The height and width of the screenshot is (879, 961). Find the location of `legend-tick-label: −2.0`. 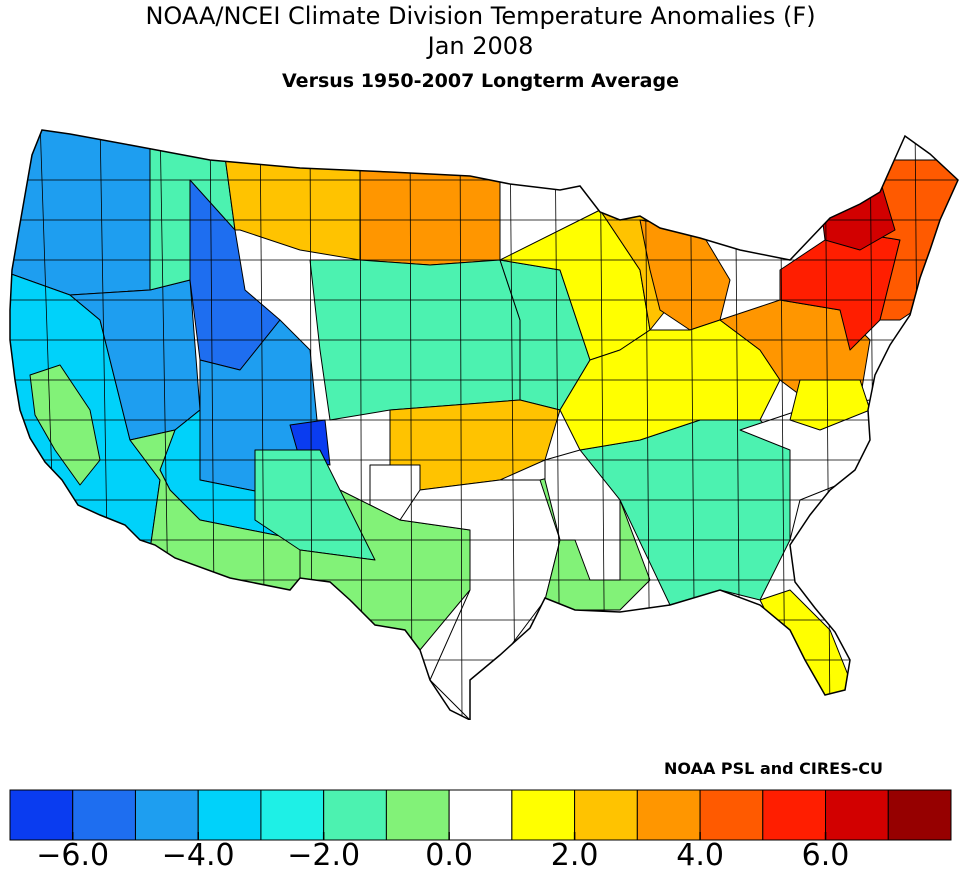

legend-tick-label: −2.0 is located at coordinates (324, 855).